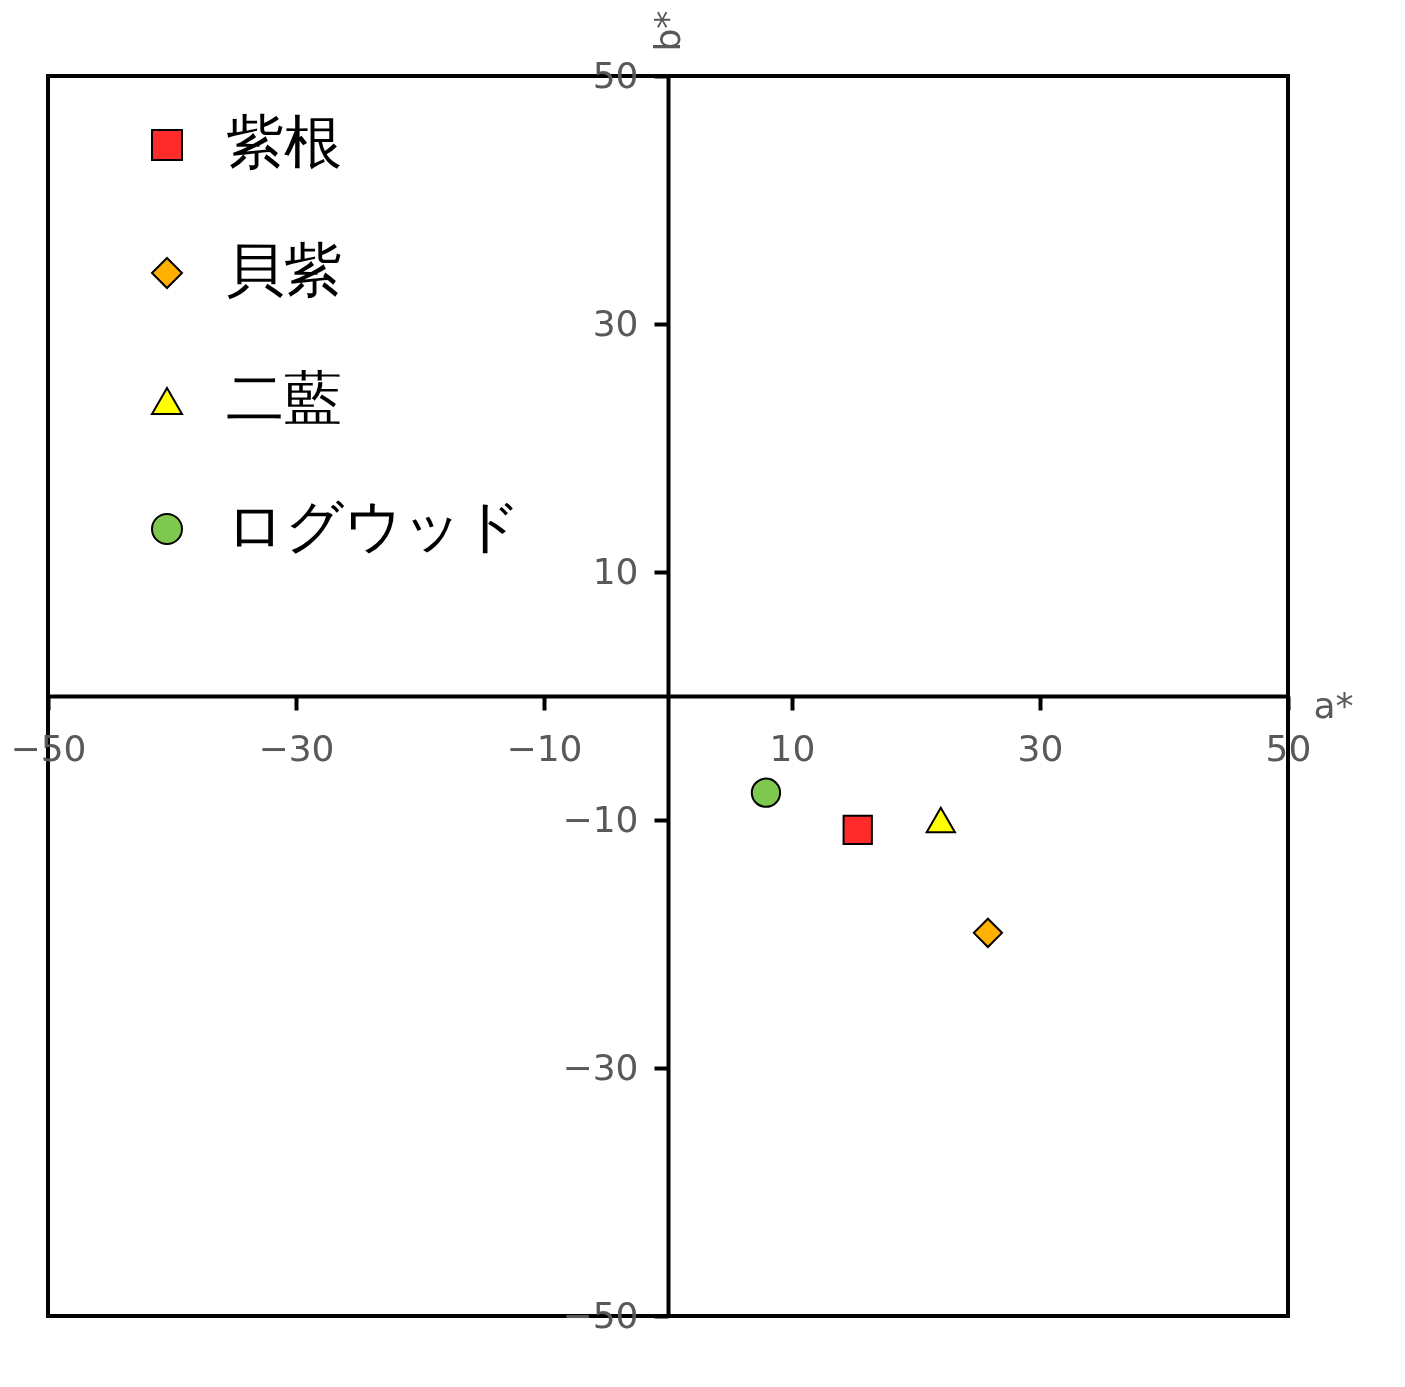  What do you see at coordinates (284, 270) in the screenshot?
I see `legend-label: 貝紫` at bounding box center [284, 270].